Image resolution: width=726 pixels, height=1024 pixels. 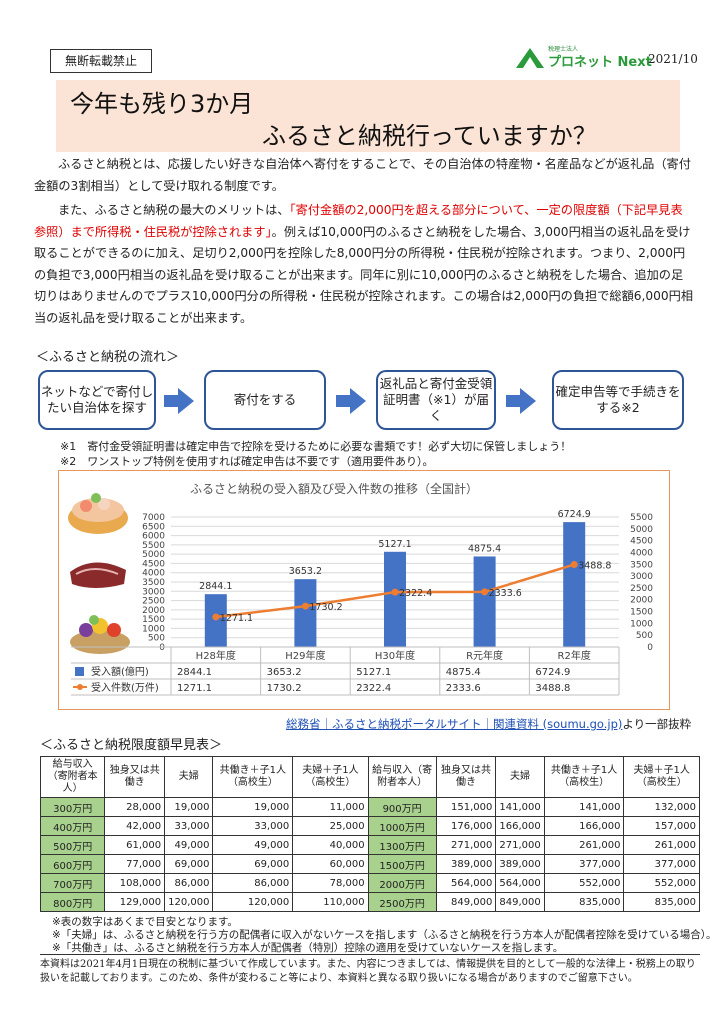 I want to click on table-header-cell: 給与収入（寄附者本人）, so click(x=72, y=777).